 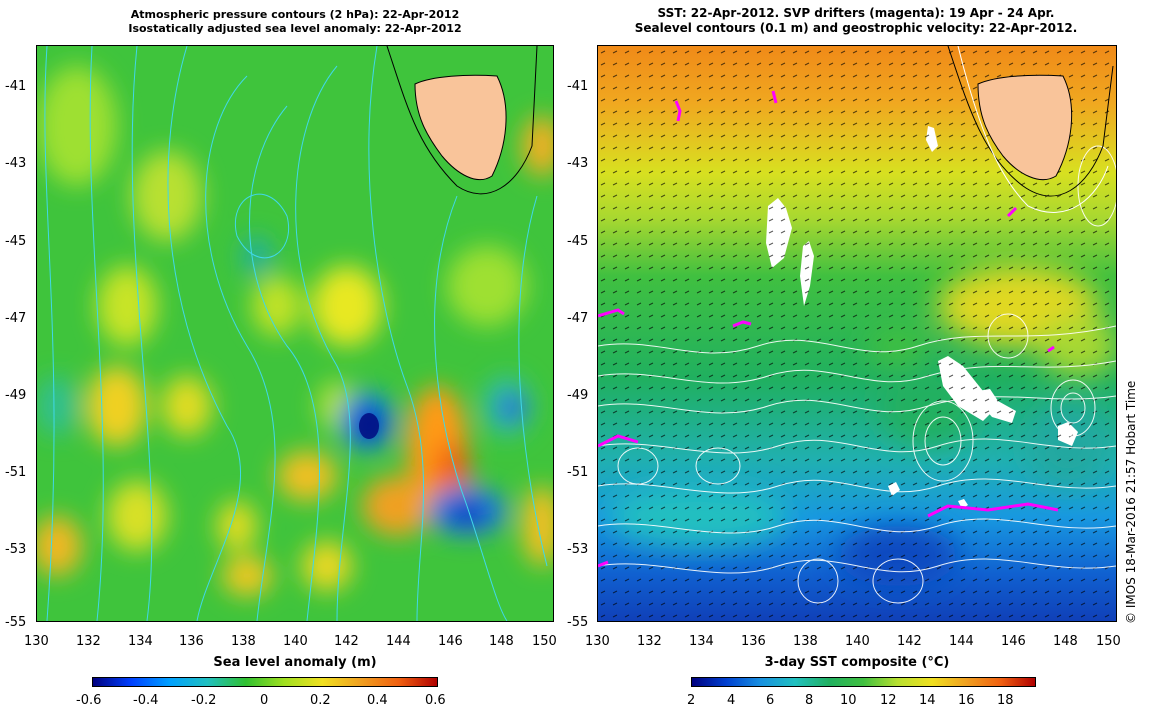 What do you see at coordinates (809, 700) in the screenshot?
I see `colorbar-tick: 8` at bounding box center [809, 700].